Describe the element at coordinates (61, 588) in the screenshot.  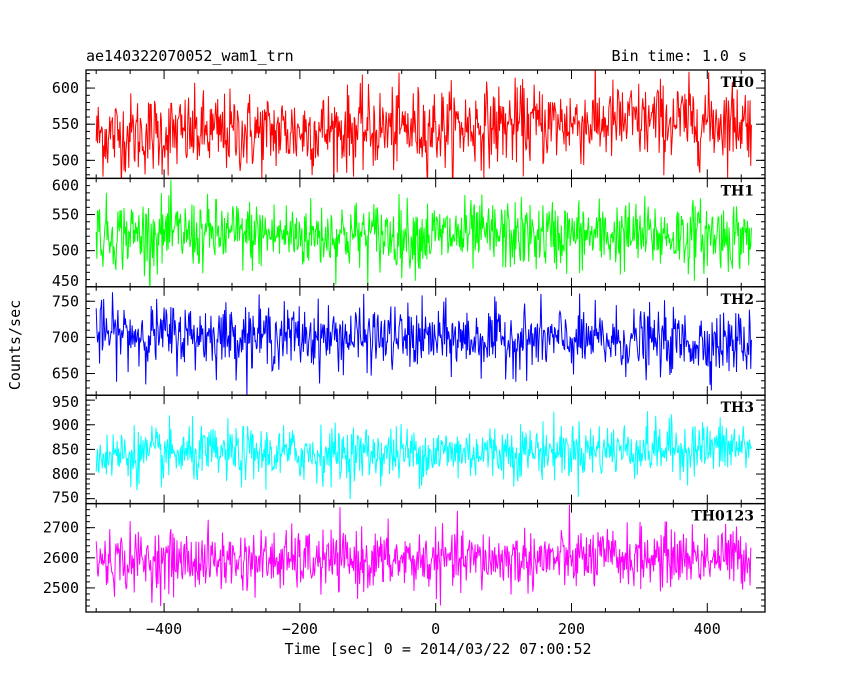
I see `y-tick-label: 2500` at that location.